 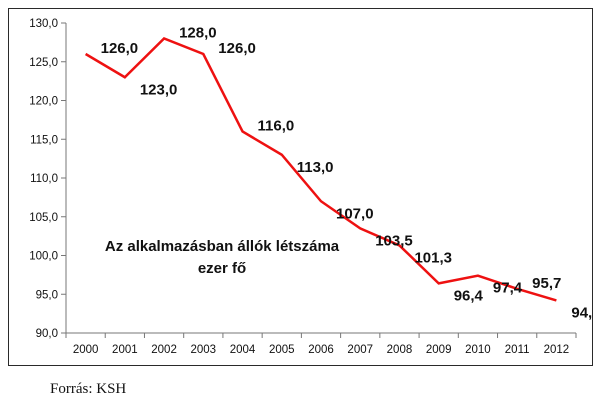 What do you see at coordinates (478, 350) in the screenshot?
I see `x-tick-label: 2010` at bounding box center [478, 350].